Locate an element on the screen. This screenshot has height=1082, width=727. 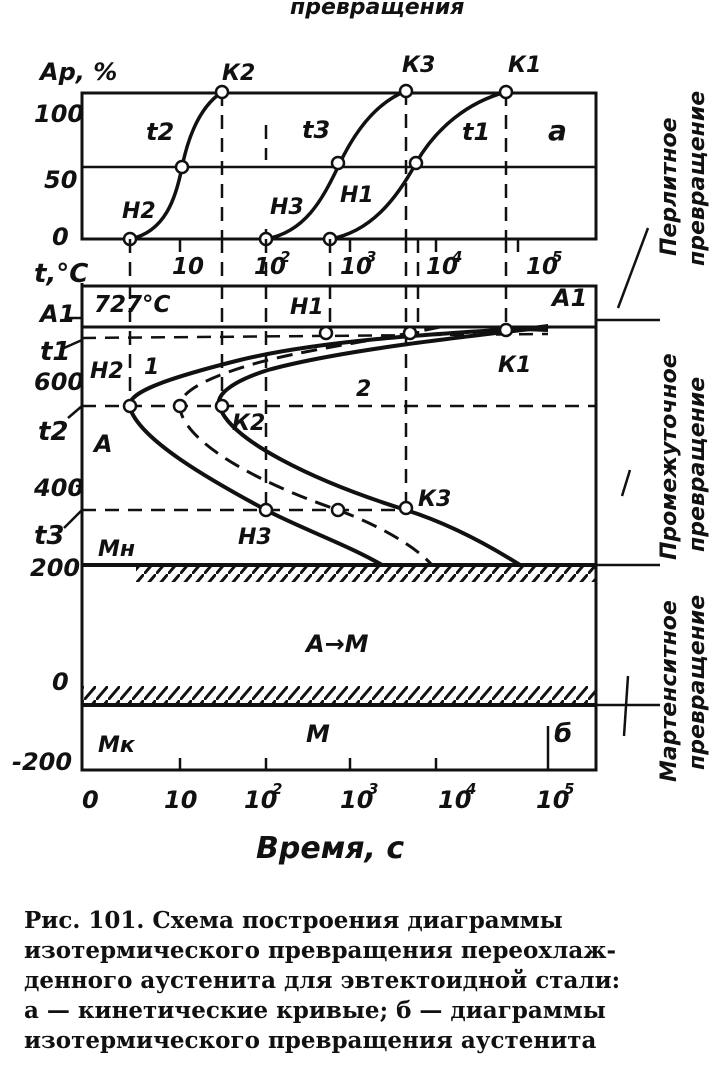
panel-b-xtick-10000-exp: 4 is located at coordinates (470, 789).